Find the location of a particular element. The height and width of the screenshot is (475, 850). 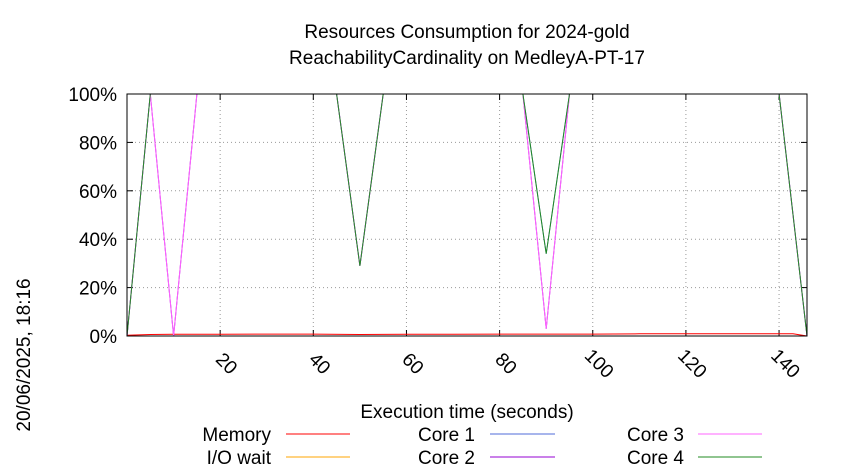

x-axis-label: Execution time (seconds) is located at coordinates (466, 412).